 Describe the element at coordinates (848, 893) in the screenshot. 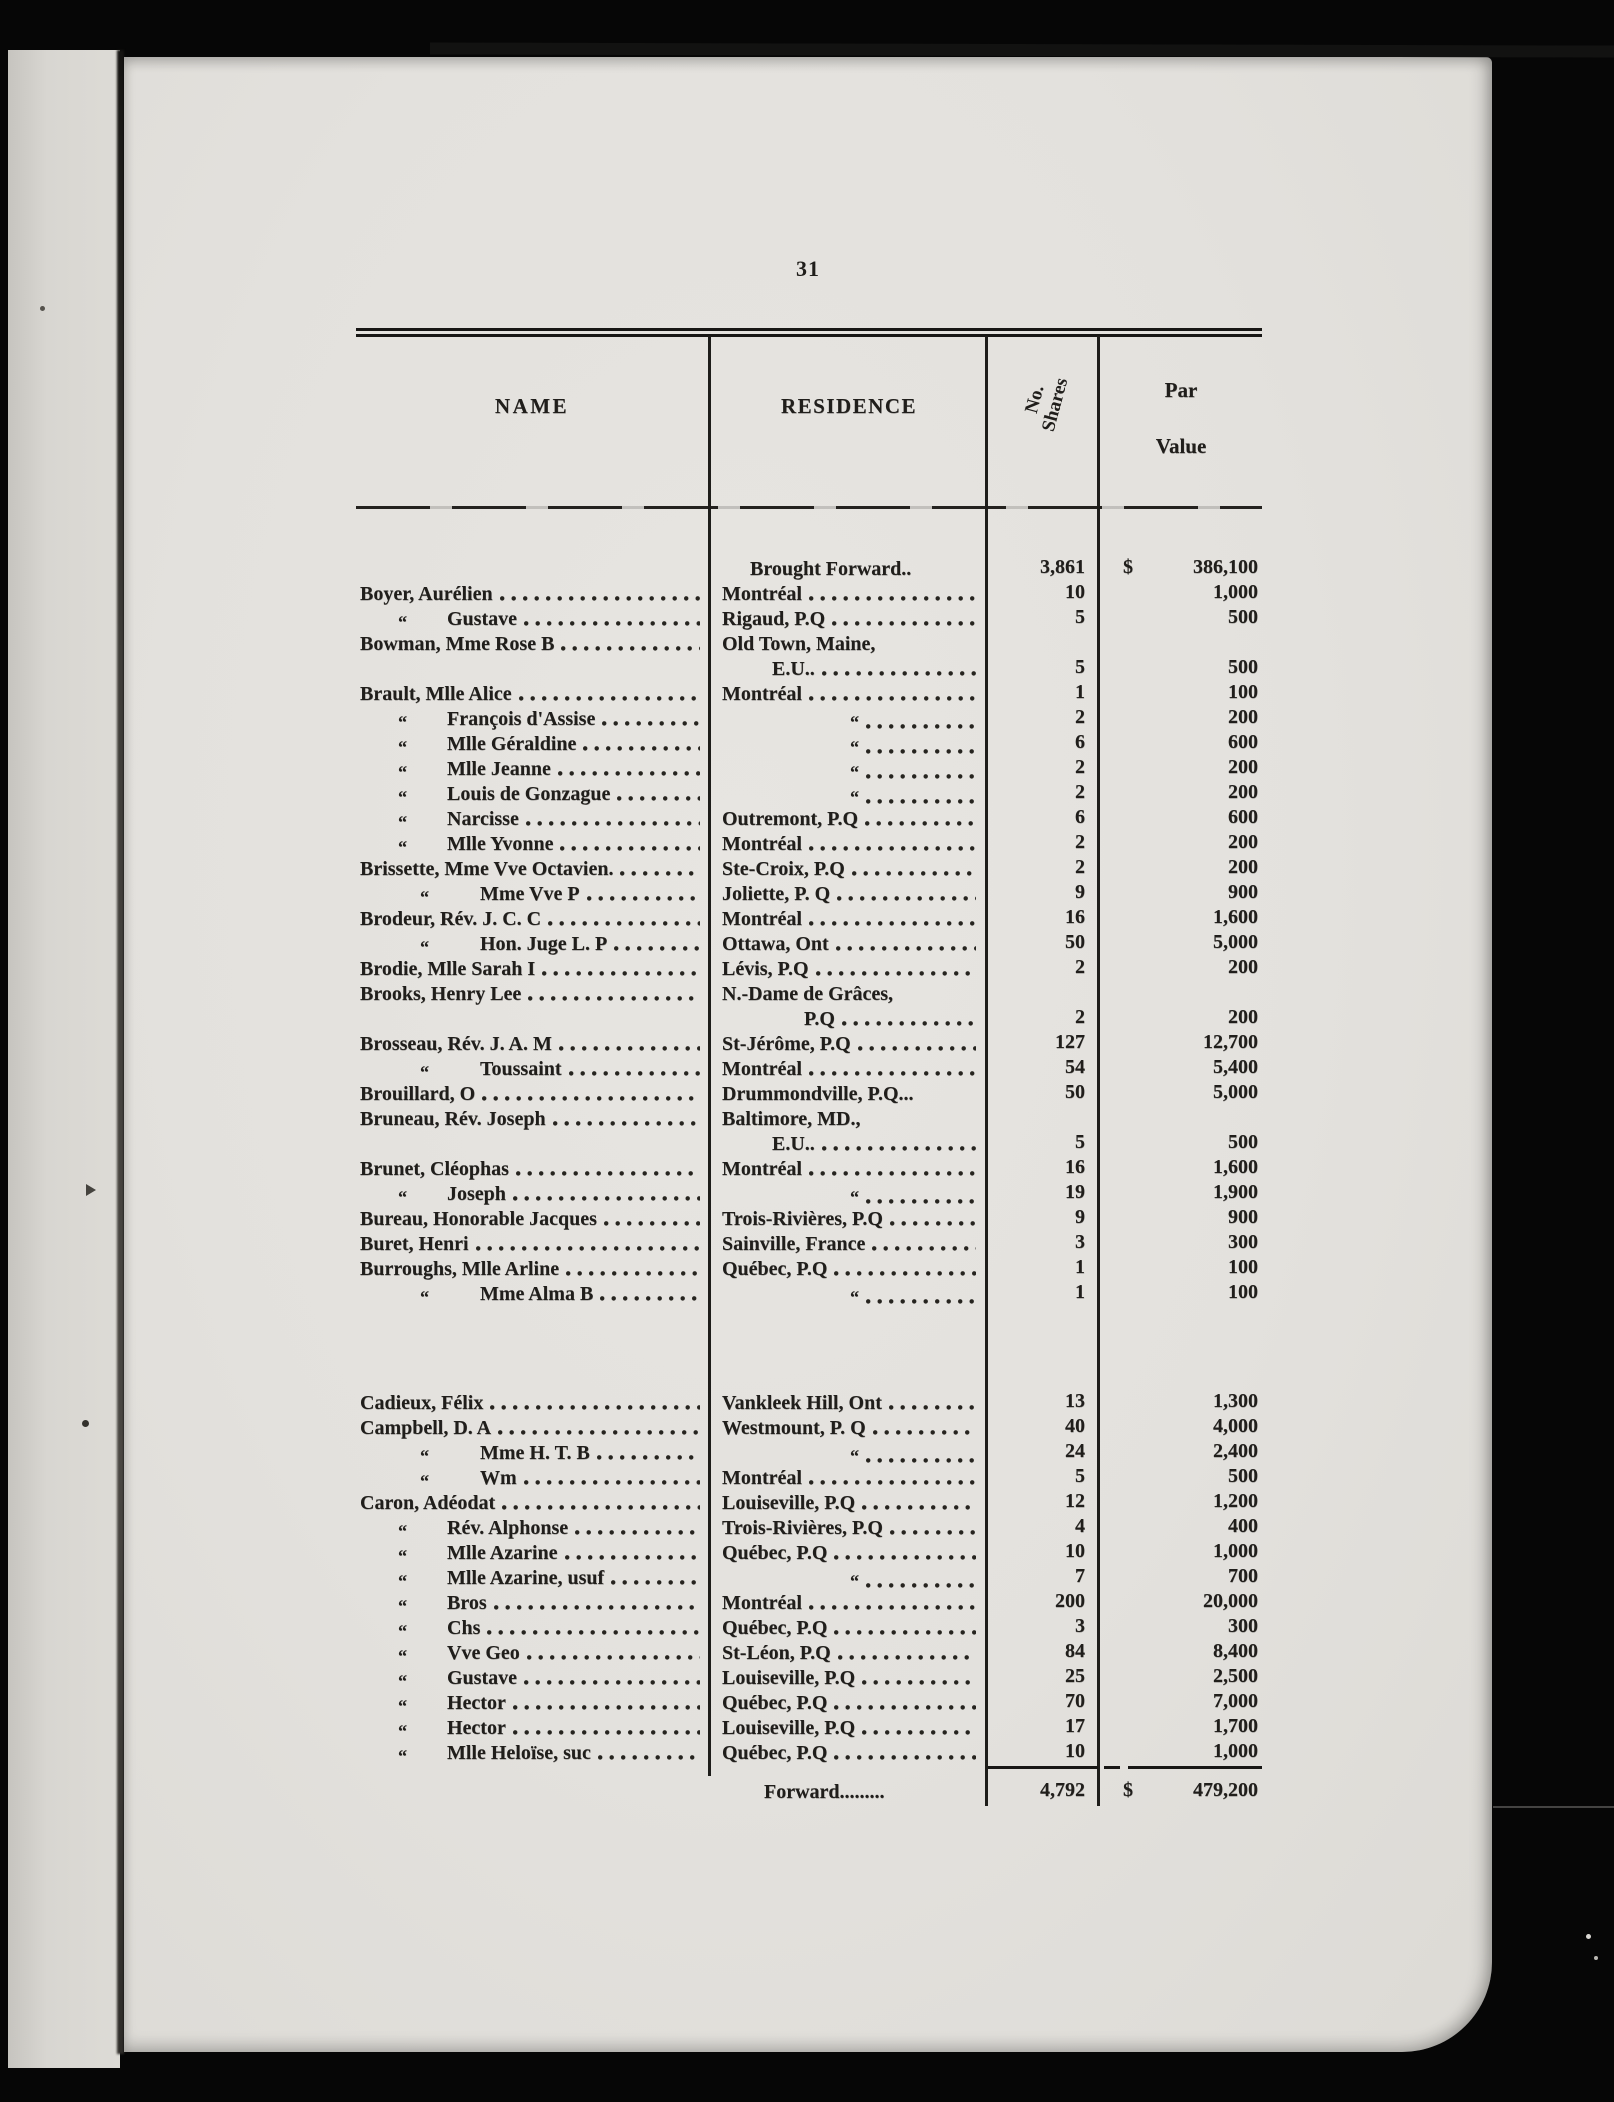

I see `residence-cell: Joliette, P. Q` at that location.